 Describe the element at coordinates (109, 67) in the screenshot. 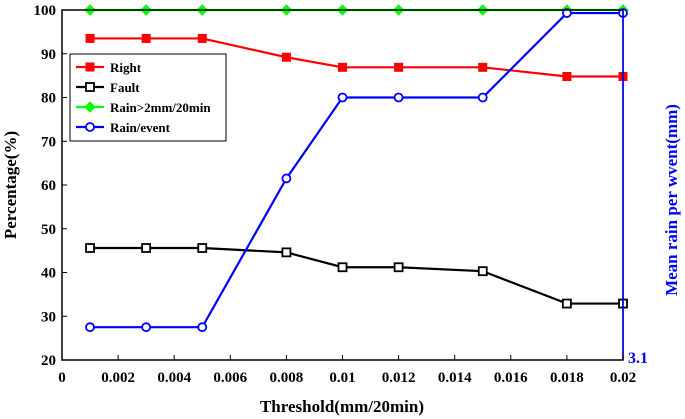

I see `legend-item-right: Right` at that location.